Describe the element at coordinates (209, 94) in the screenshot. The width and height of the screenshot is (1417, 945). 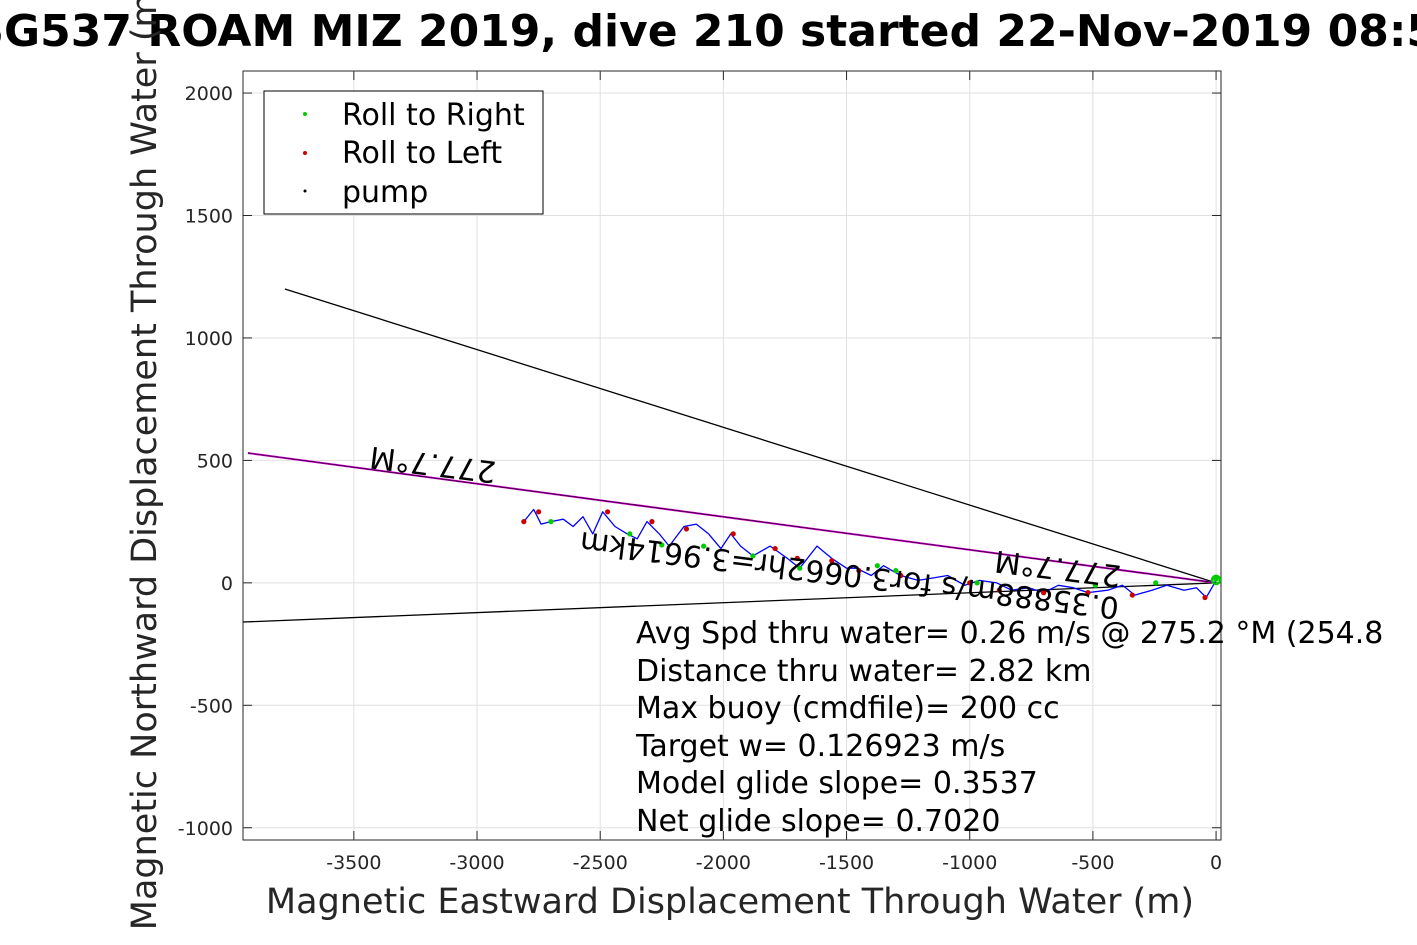
I see `y-tick-label: 2000` at that location.